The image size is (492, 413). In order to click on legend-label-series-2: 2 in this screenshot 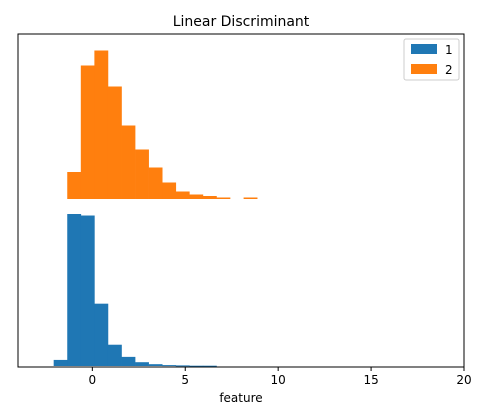, I will do `click(449, 70)`.